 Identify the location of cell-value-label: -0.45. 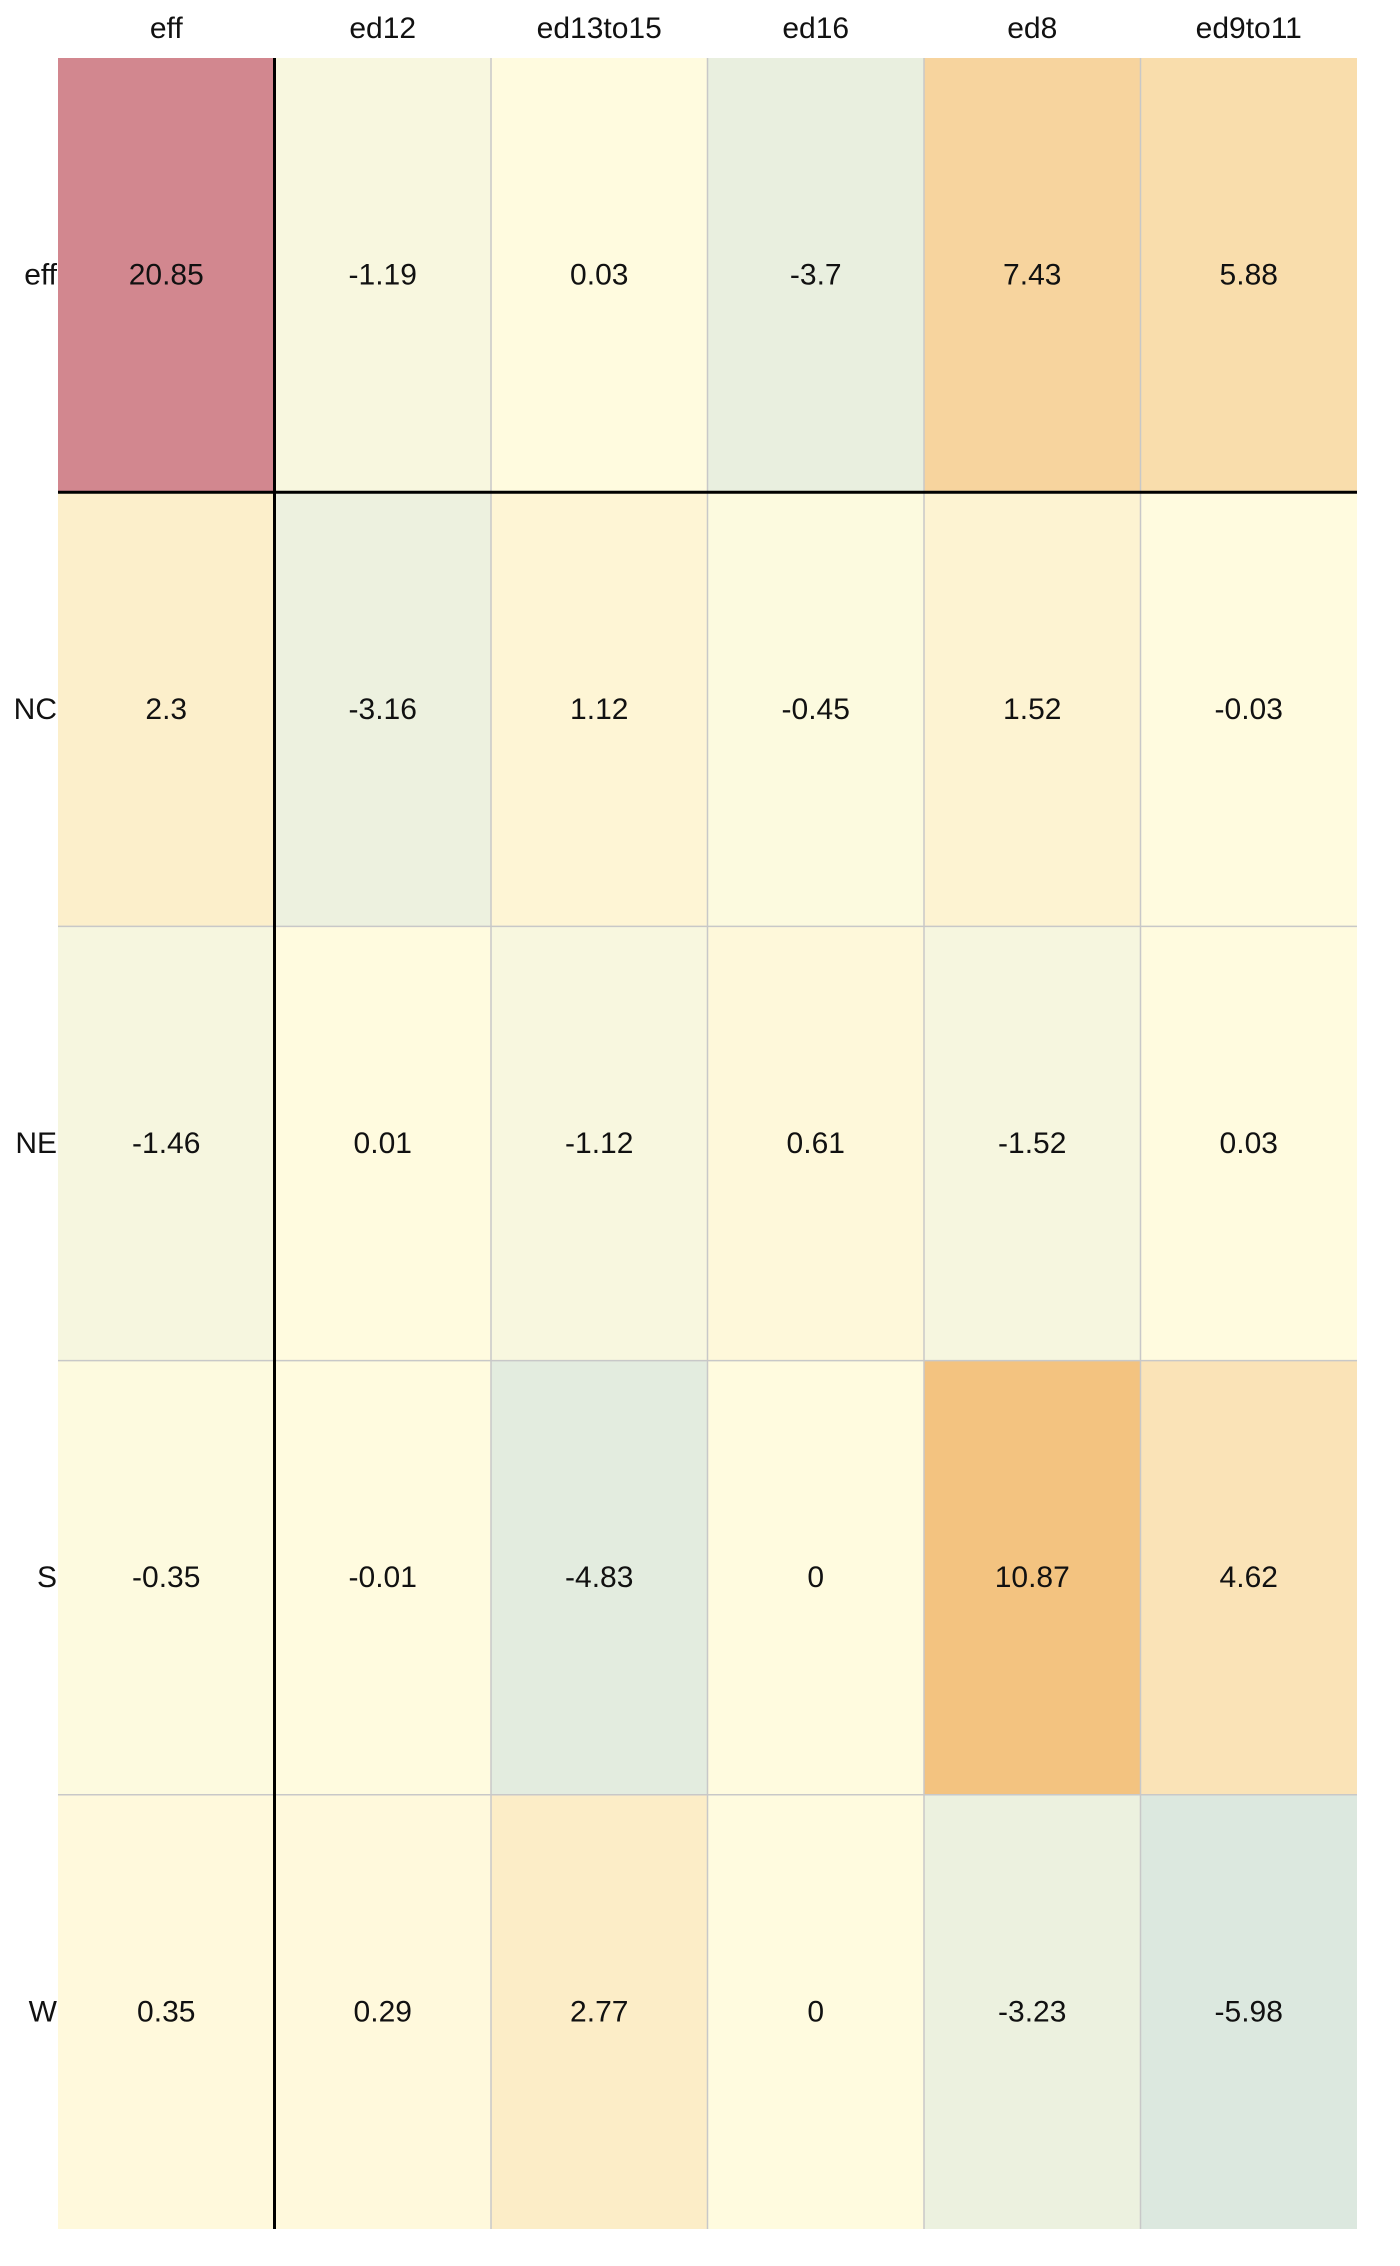
(816, 709).